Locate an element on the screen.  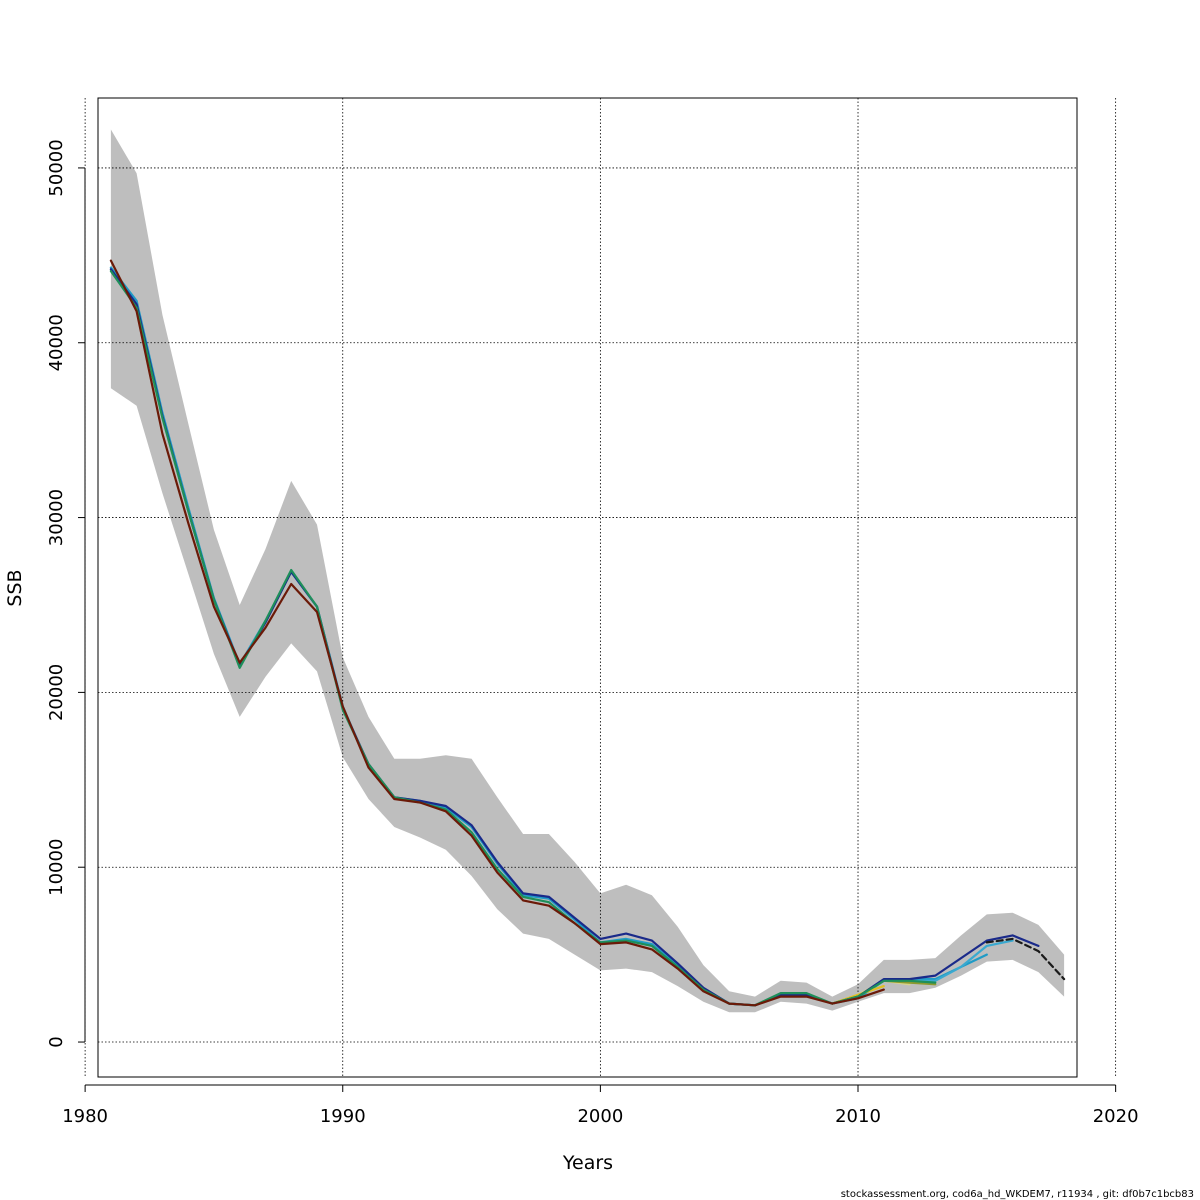
x-axis-title: Years is located at coordinates (587, 1163).